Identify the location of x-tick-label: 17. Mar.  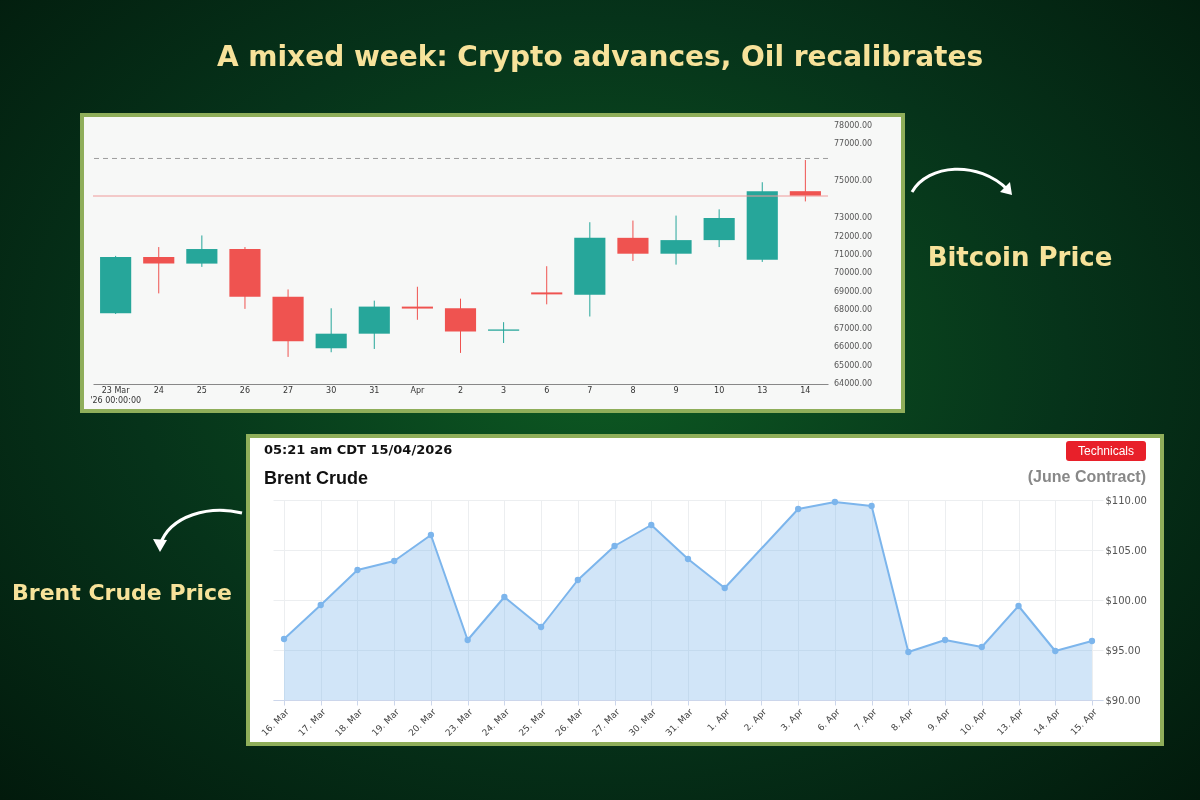
(312, 722).